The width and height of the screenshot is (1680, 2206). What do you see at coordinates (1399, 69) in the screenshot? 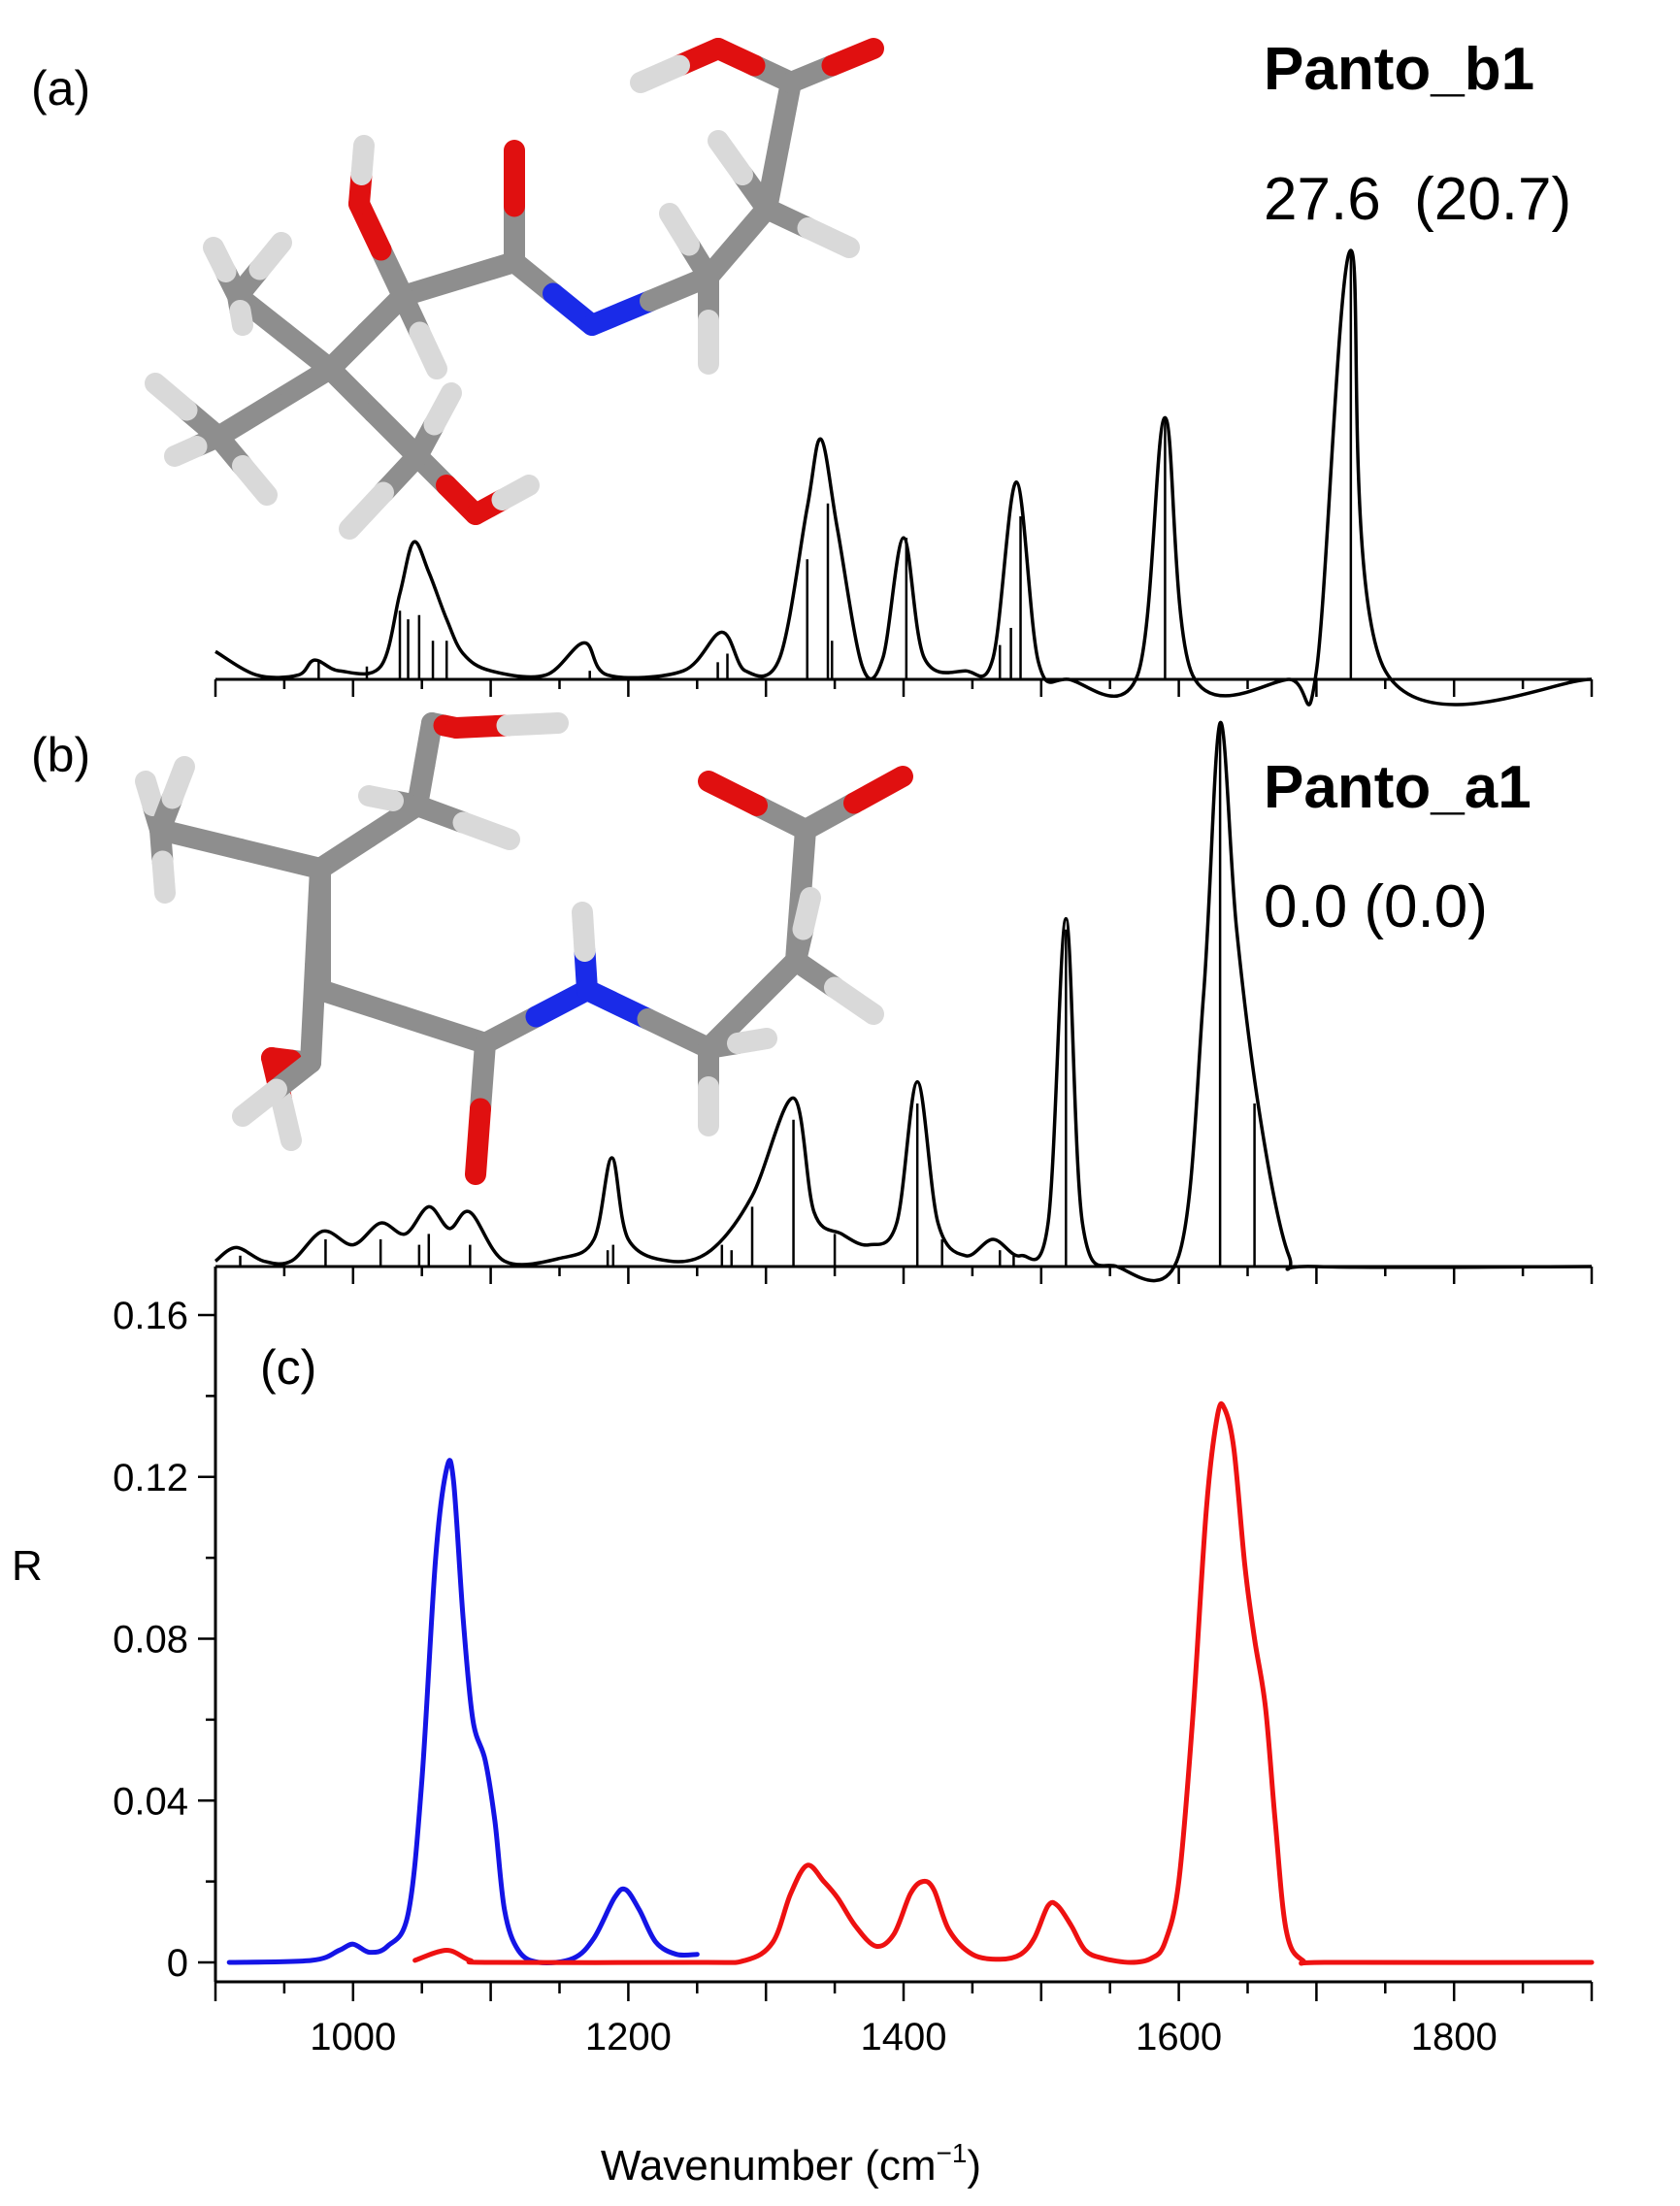
I see `panel-a-conformer-name: Panto_b1` at bounding box center [1399, 69].